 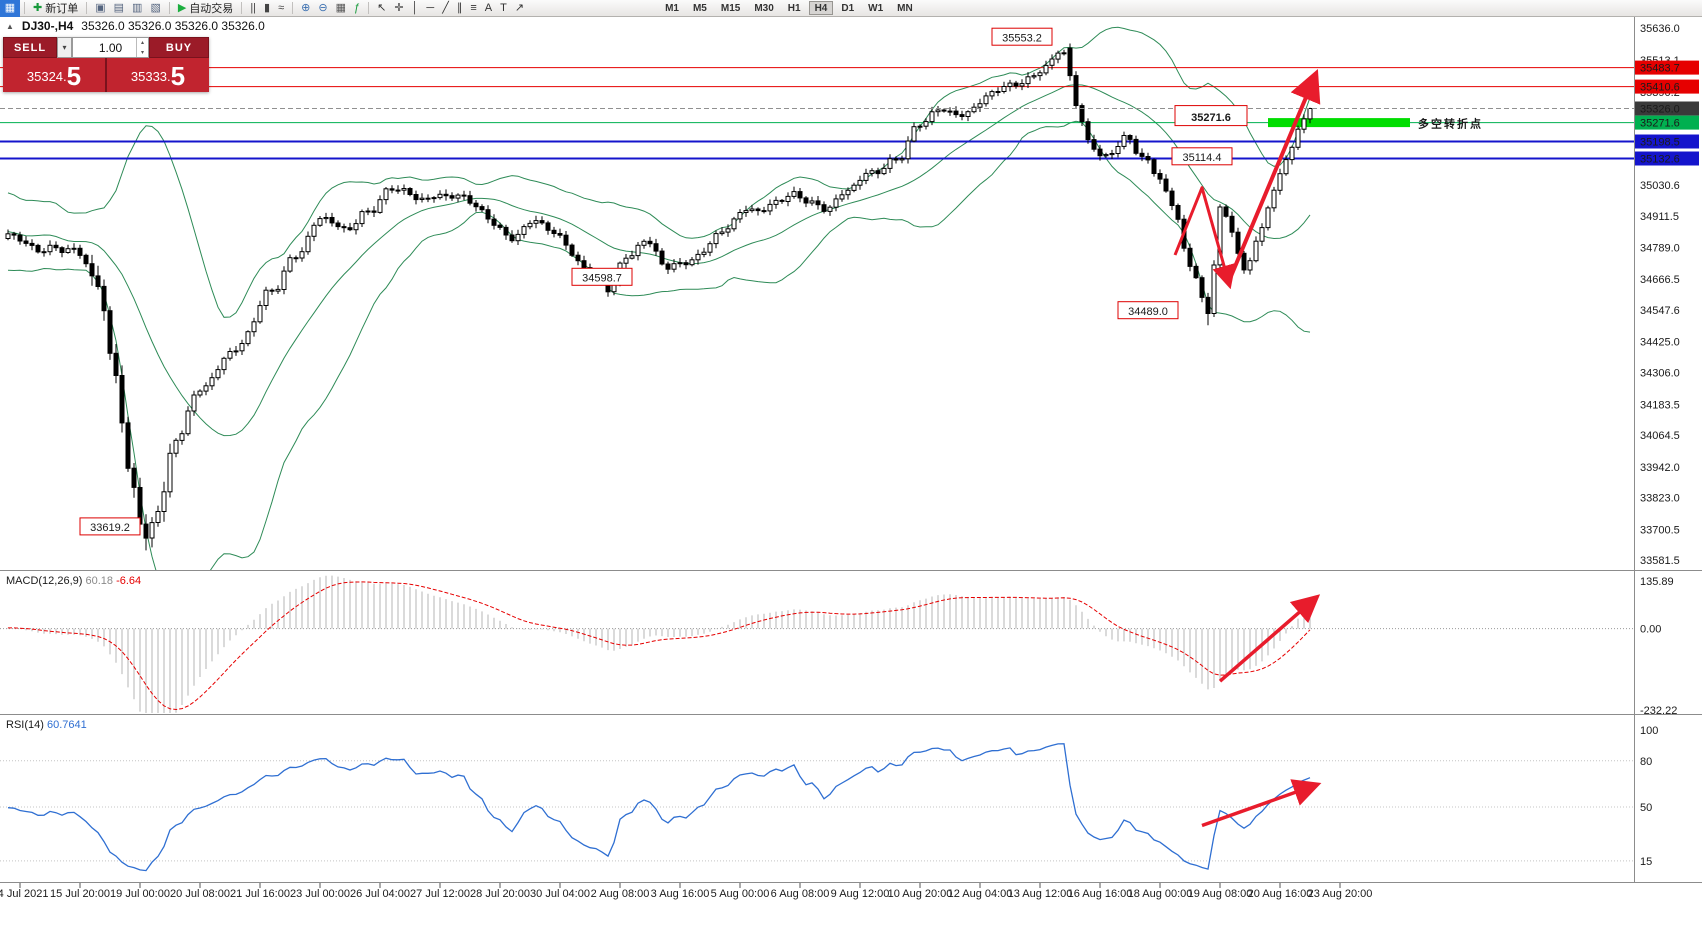 I want to click on auto-trading-button: ▶ 自动交易, so click(x=205, y=8).